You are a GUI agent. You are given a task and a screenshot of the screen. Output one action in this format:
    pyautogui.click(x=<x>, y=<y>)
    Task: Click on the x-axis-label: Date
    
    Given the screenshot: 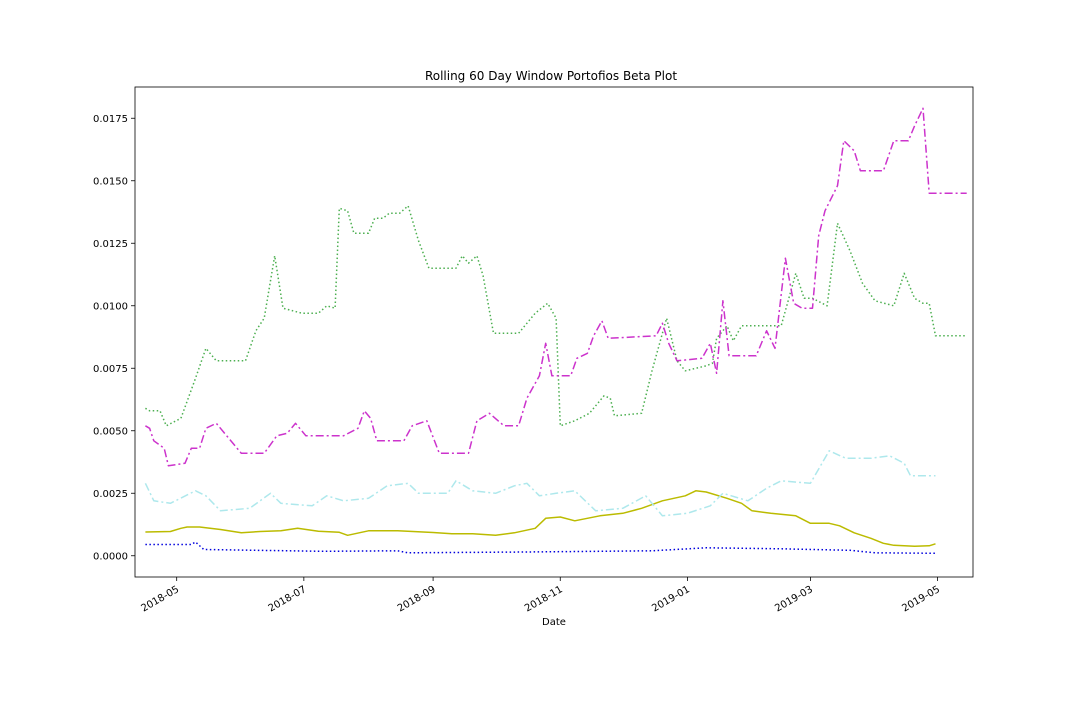 What is the action you would take?
    pyautogui.click(x=554, y=622)
    